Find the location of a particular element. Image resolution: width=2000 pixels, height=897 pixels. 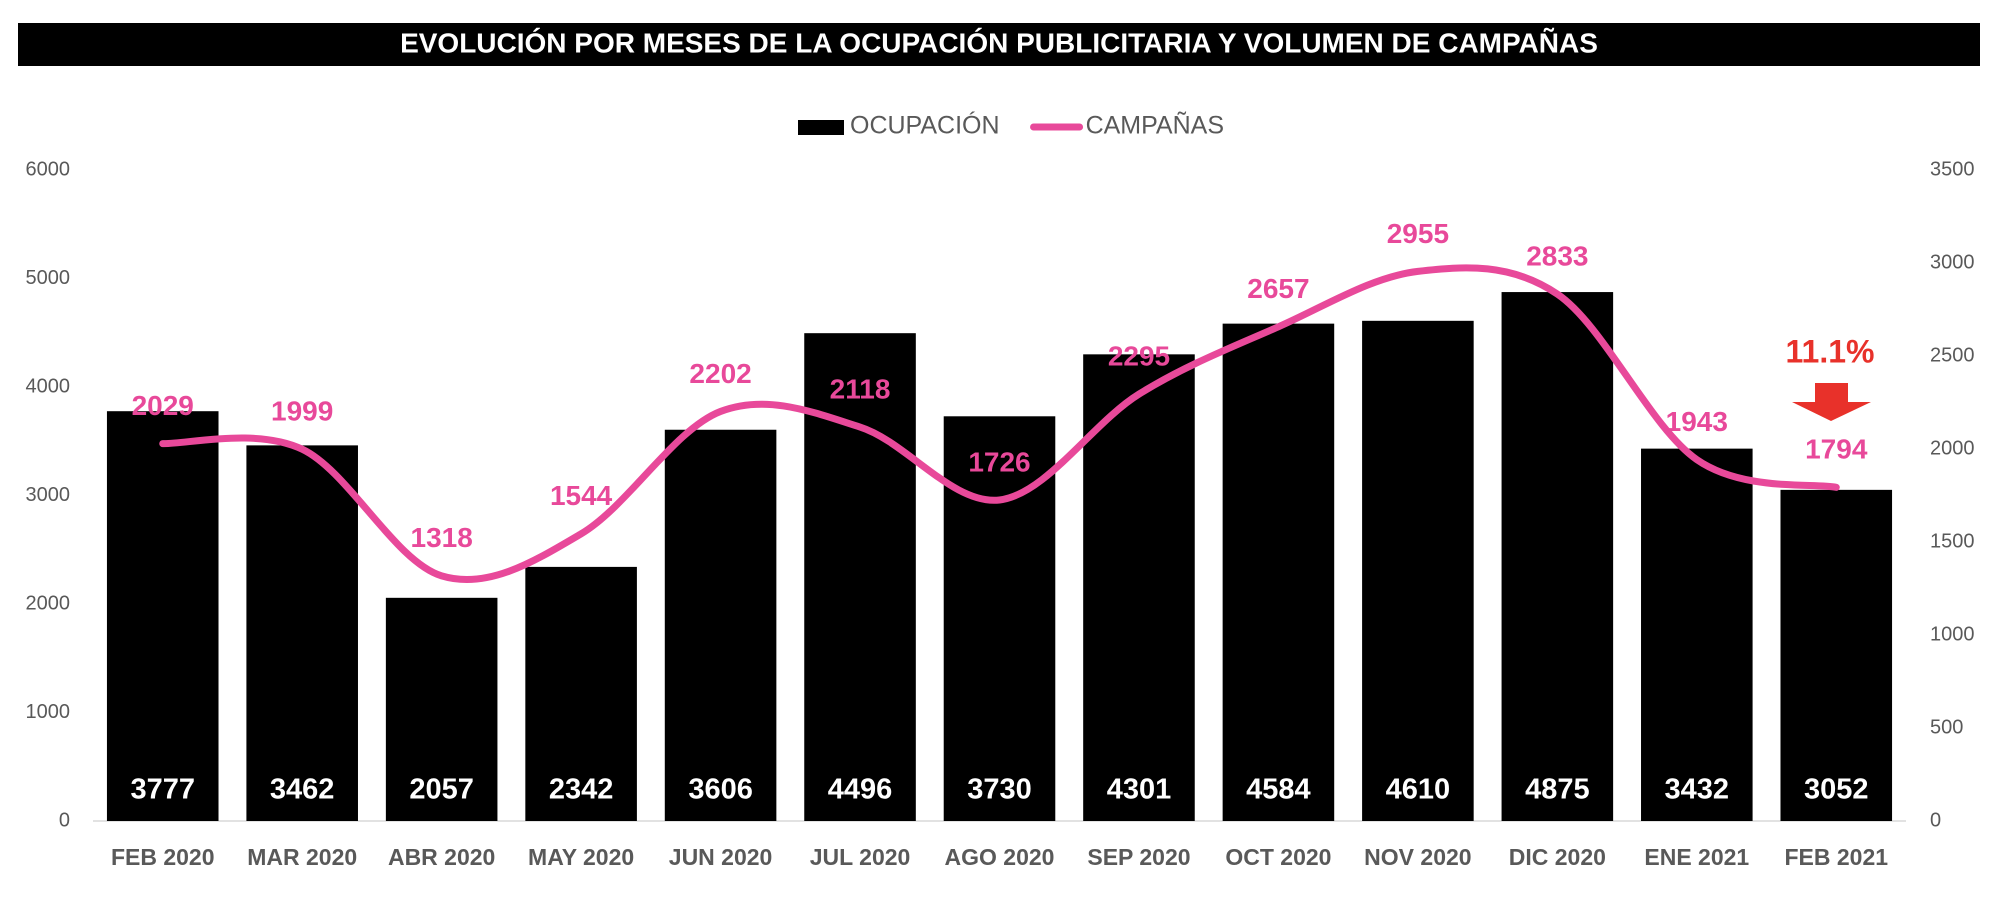

bar-value-label: 3777 is located at coordinates (162, 790).